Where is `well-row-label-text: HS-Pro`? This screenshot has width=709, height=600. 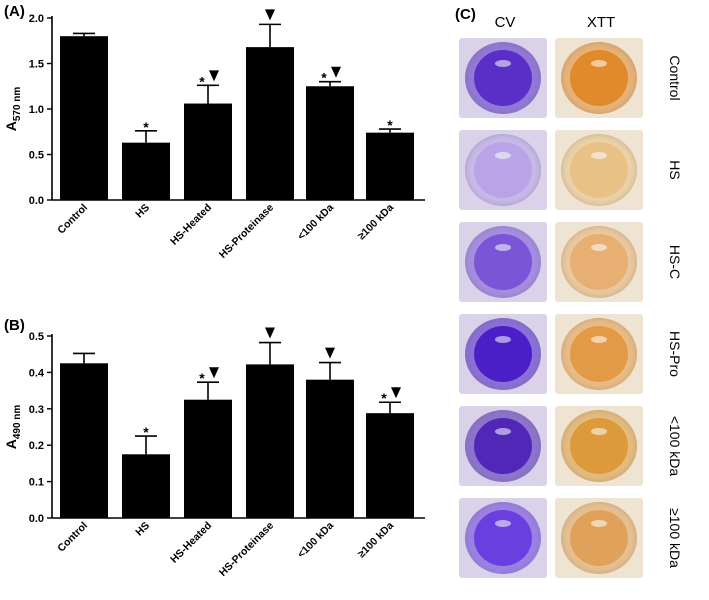 well-row-label-text: HS-Pro is located at coordinates (675, 354).